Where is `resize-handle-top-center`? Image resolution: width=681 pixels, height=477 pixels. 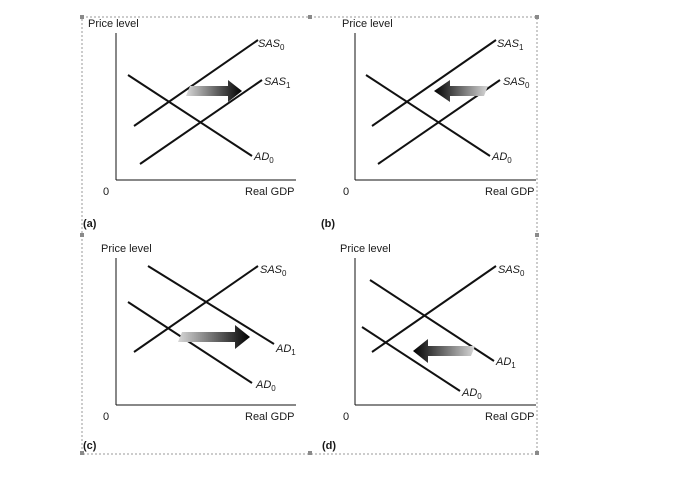 resize-handle-top-center is located at coordinates (310, 17).